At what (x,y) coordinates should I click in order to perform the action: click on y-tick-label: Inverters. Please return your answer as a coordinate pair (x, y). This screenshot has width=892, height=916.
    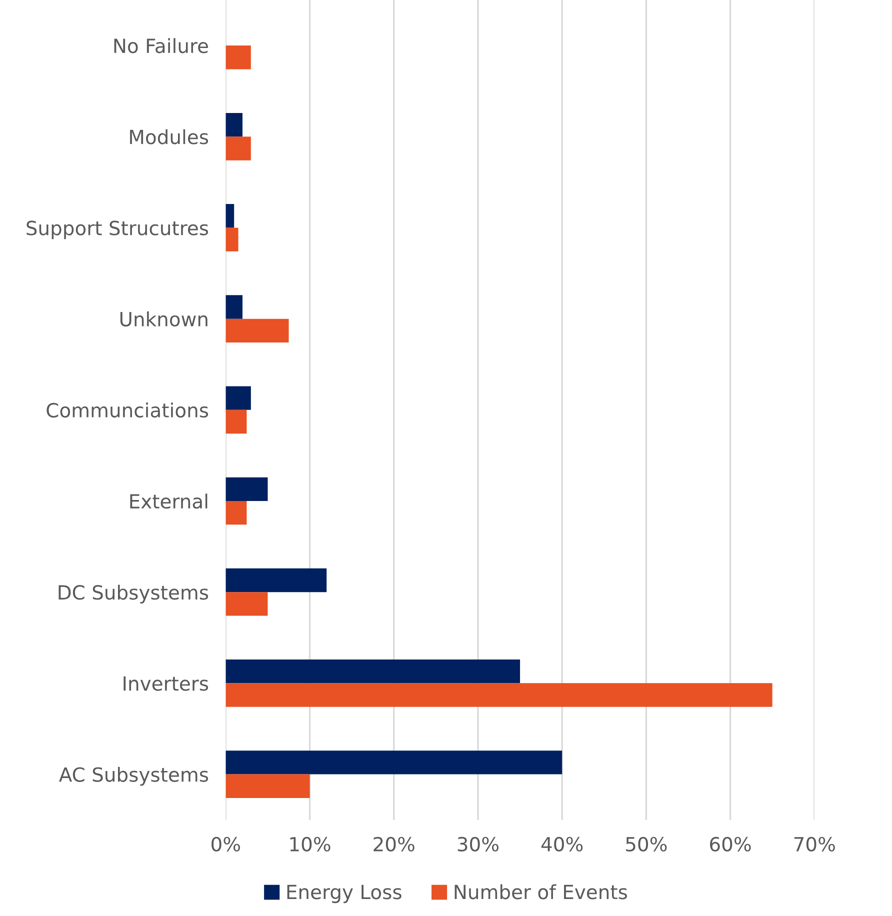
    Looking at the image, I should click on (166, 683).